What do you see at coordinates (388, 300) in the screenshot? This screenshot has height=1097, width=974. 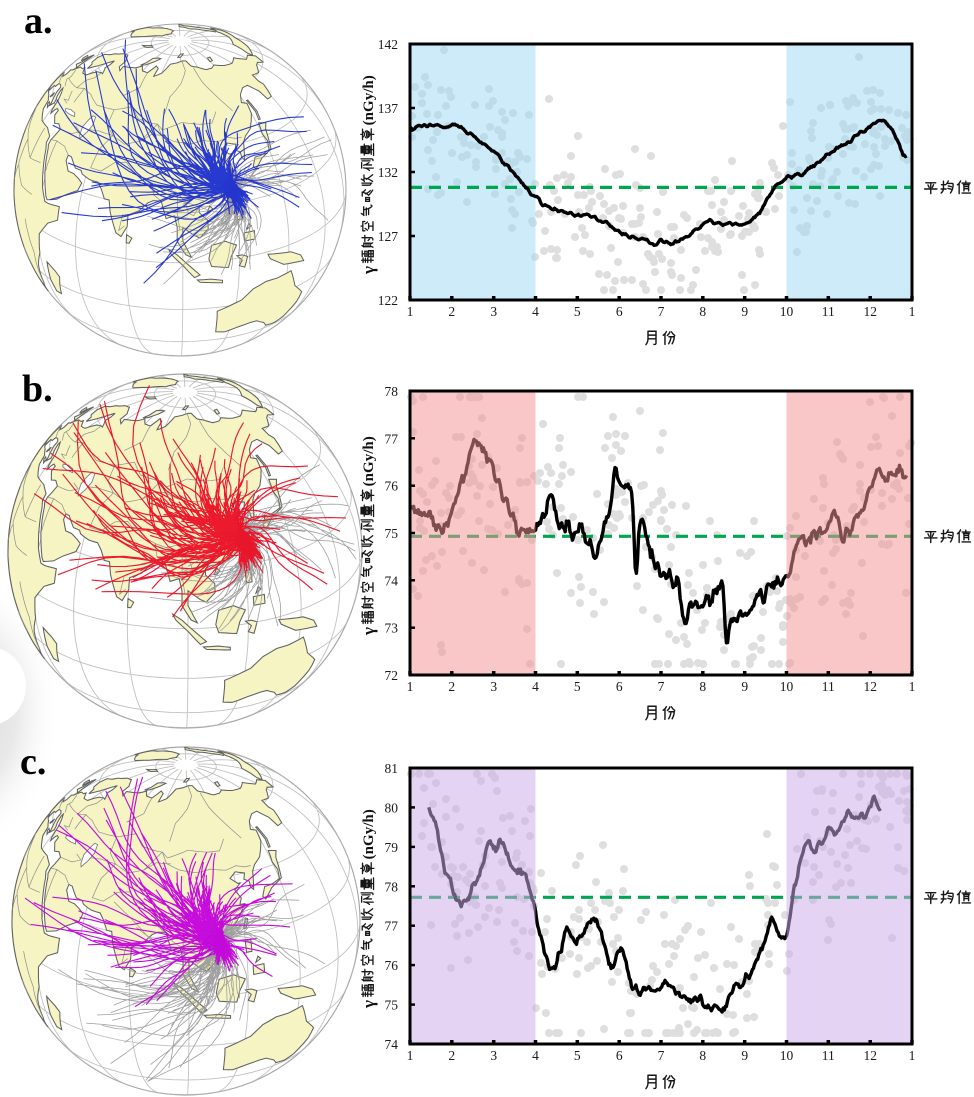 I see `svg-text: 122` at bounding box center [388, 300].